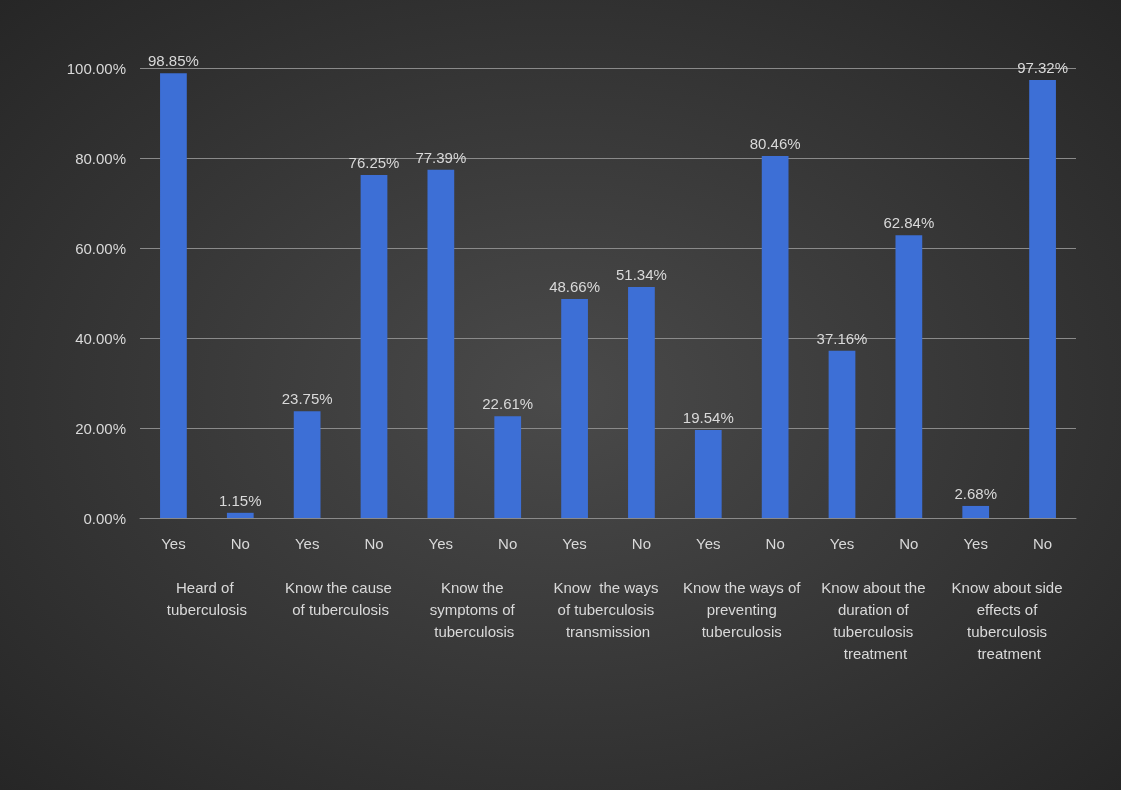 The height and width of the screenshot is (790, 1121). I want to click on data-label: 80.46%, so click(775, 143).